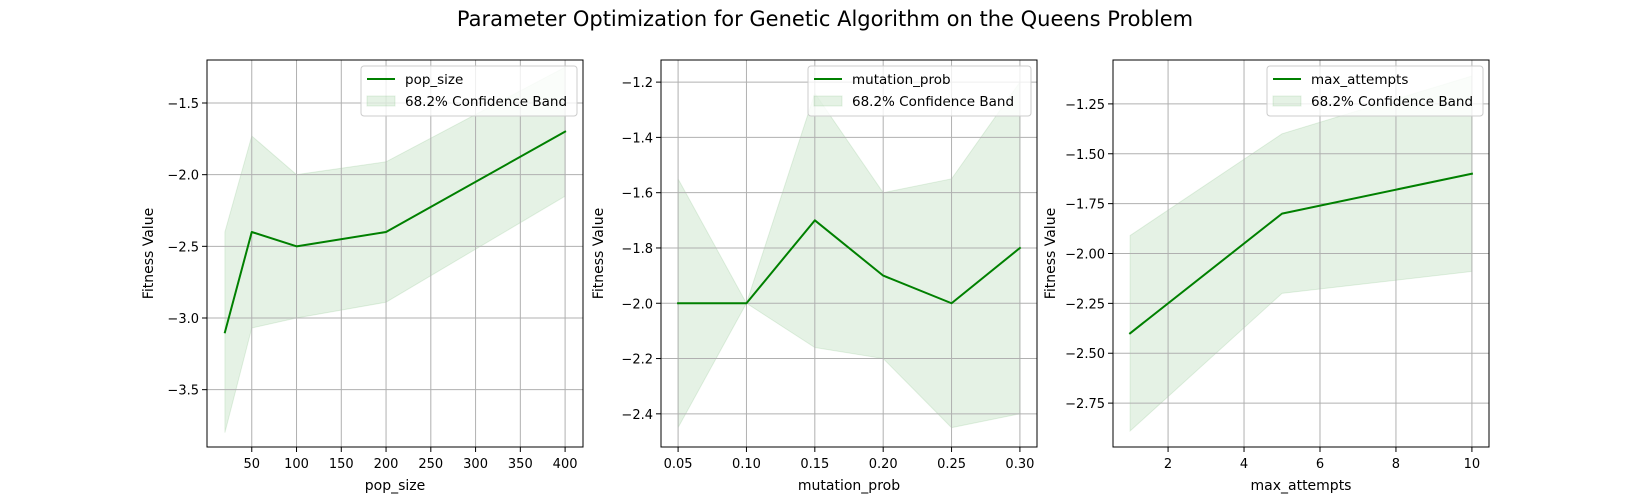  What do you see at coordinates (251, 464) in the screenshot?
I see `x-tick-label: 50` at bounding box center [251, 464].